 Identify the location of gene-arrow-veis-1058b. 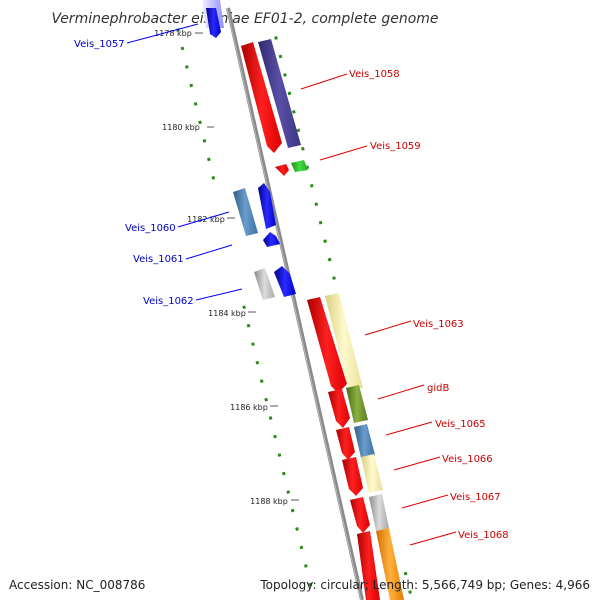
(279, 93).